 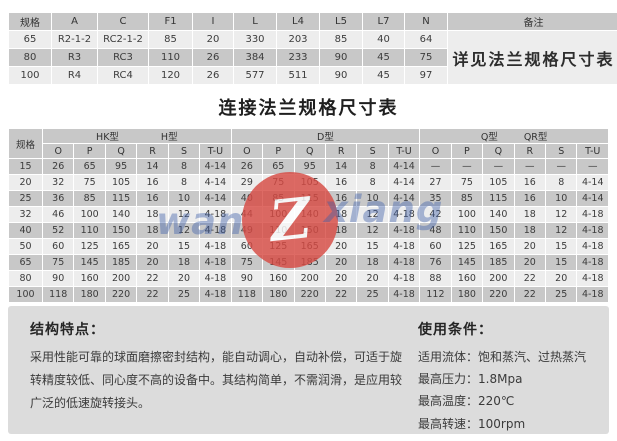 I want to click on table-cell: 140, so click(x=498, y=214).